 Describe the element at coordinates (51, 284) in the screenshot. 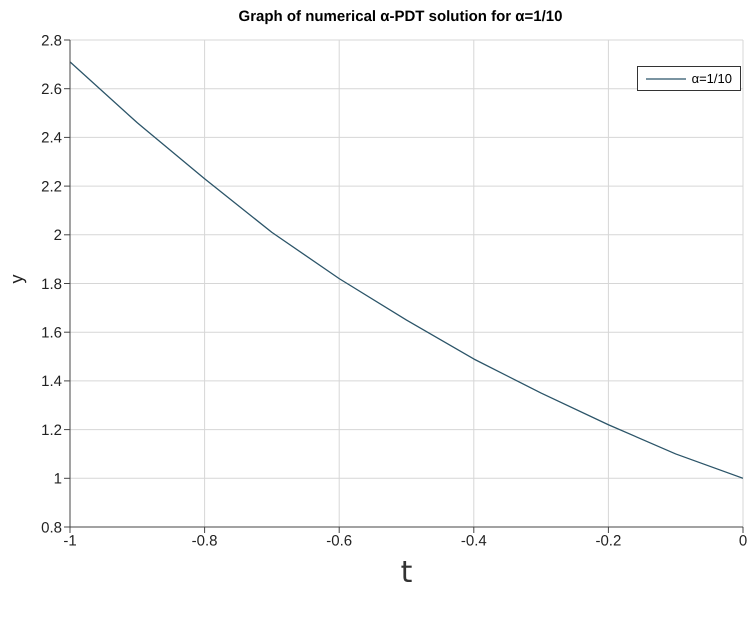

I see `y-tick-label: 1.8` at that location.